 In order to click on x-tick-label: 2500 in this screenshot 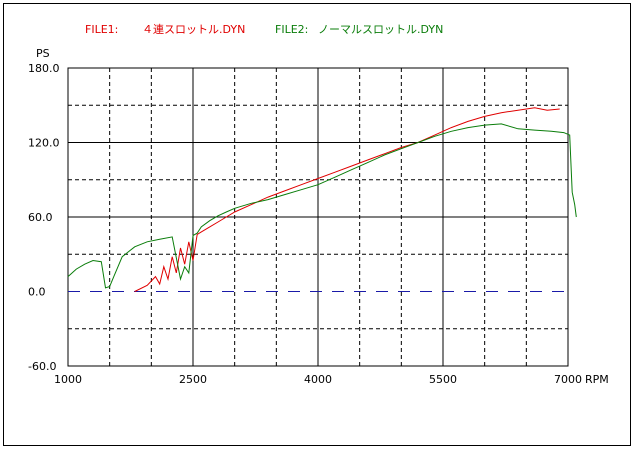, I will do `click(193, 379)`.